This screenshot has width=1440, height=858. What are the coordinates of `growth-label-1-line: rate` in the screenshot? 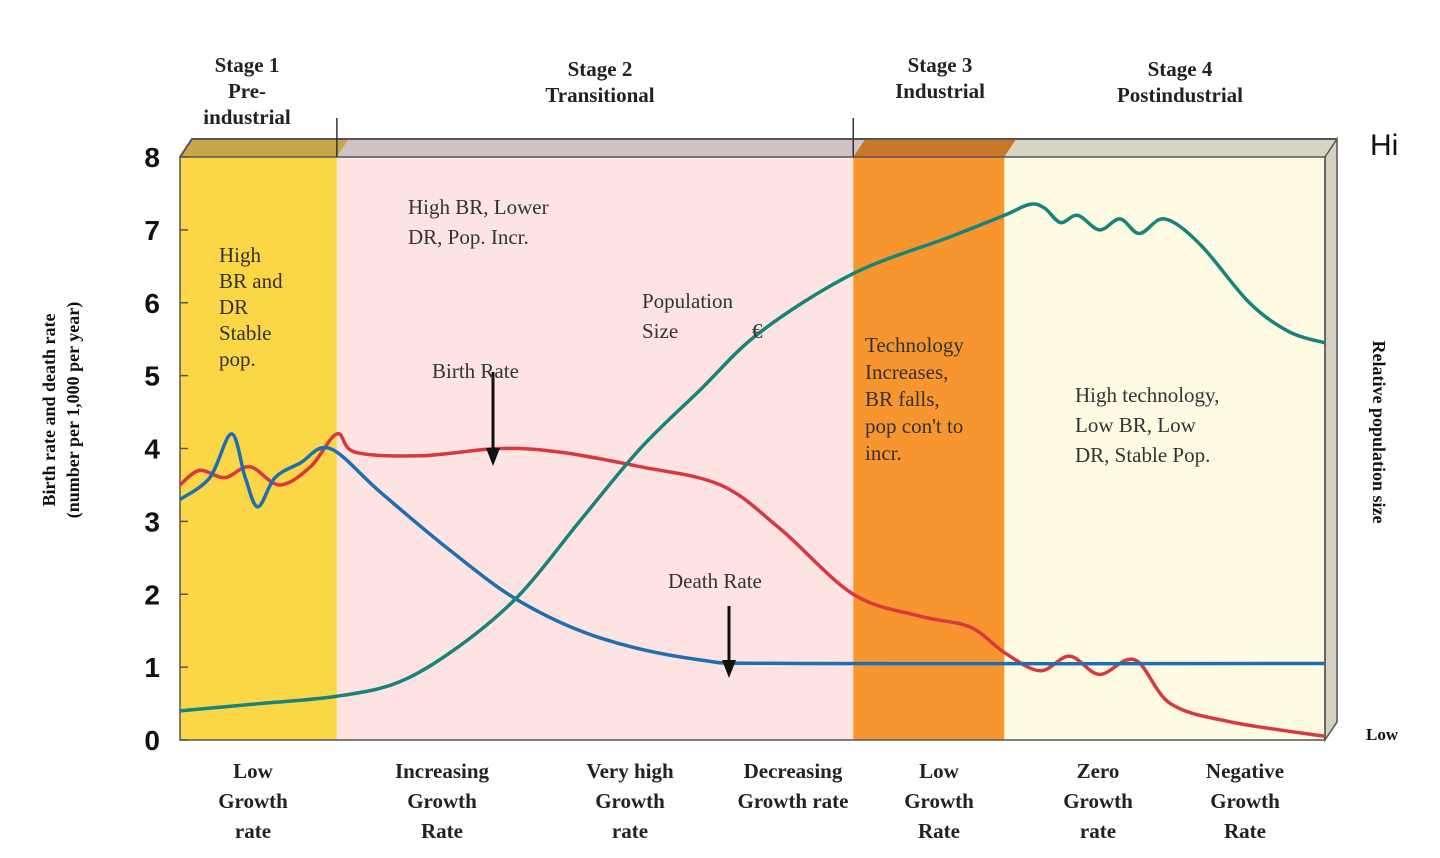 It's located at (253, 831).